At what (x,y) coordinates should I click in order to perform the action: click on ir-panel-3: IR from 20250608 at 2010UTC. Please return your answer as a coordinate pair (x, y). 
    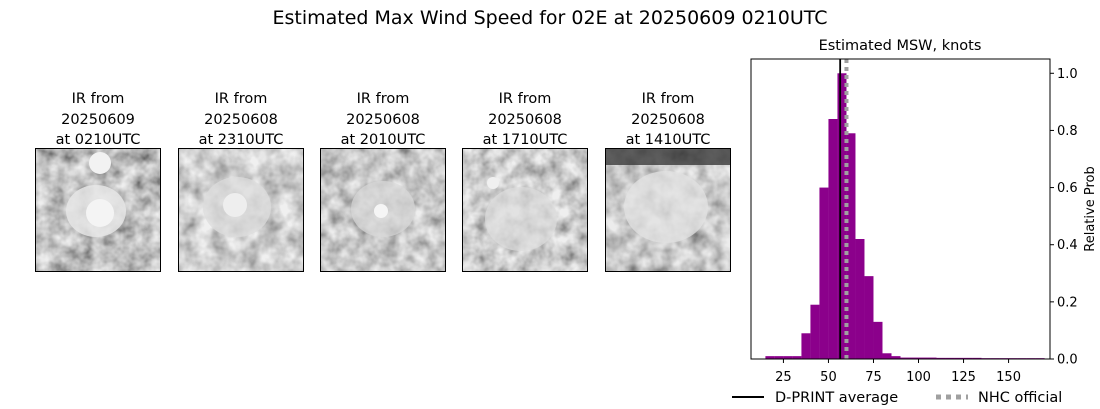
    Looking at the image, I should click on (383, 180).